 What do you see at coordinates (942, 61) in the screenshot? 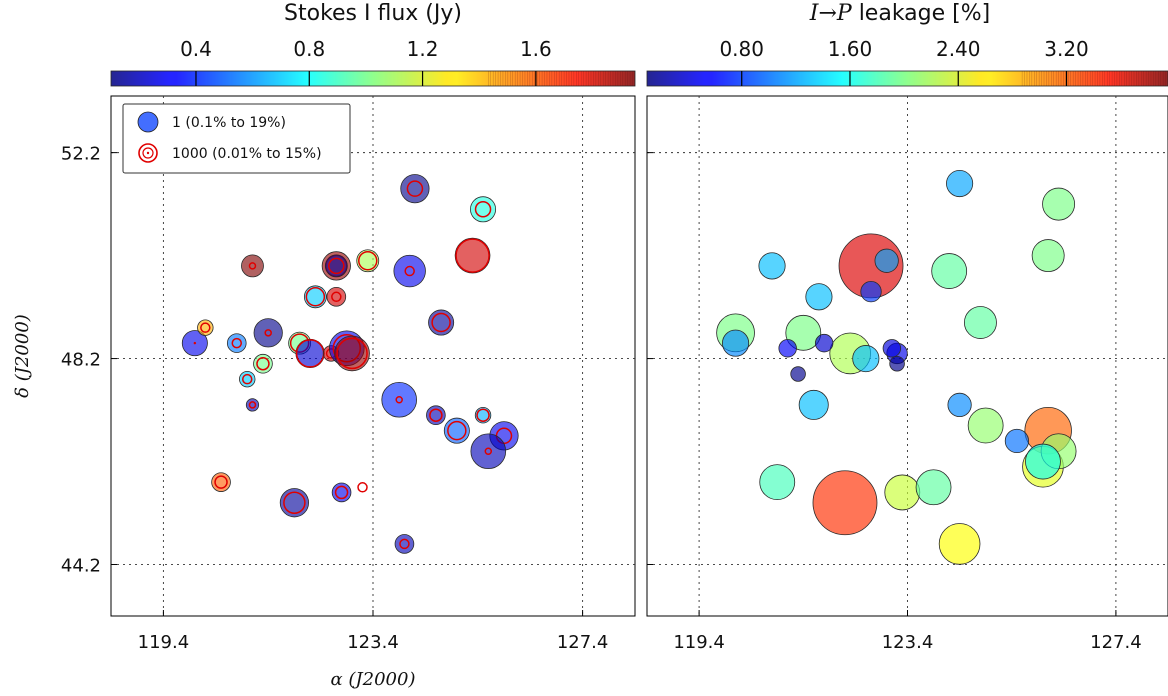
I see `right-colorbar-ticks: 0.80 1.60 2.40 3.20` at bounding box center [942, 61].